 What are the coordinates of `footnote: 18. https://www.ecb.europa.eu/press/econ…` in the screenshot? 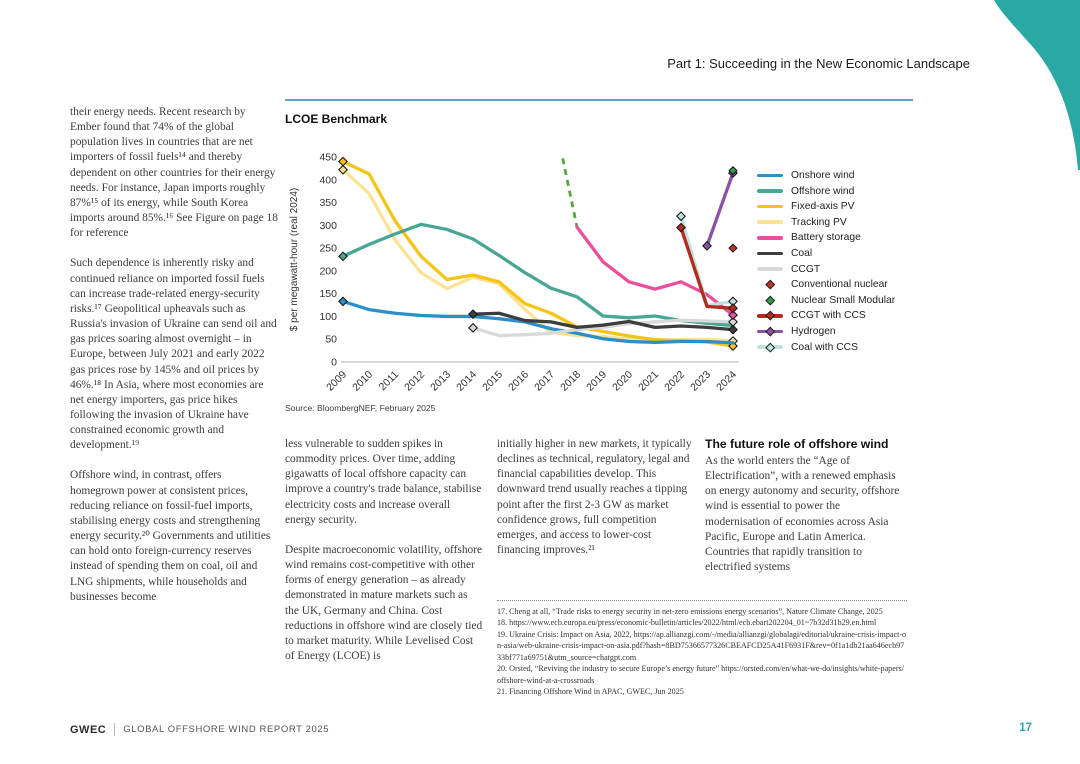 It's located at (687, 623).